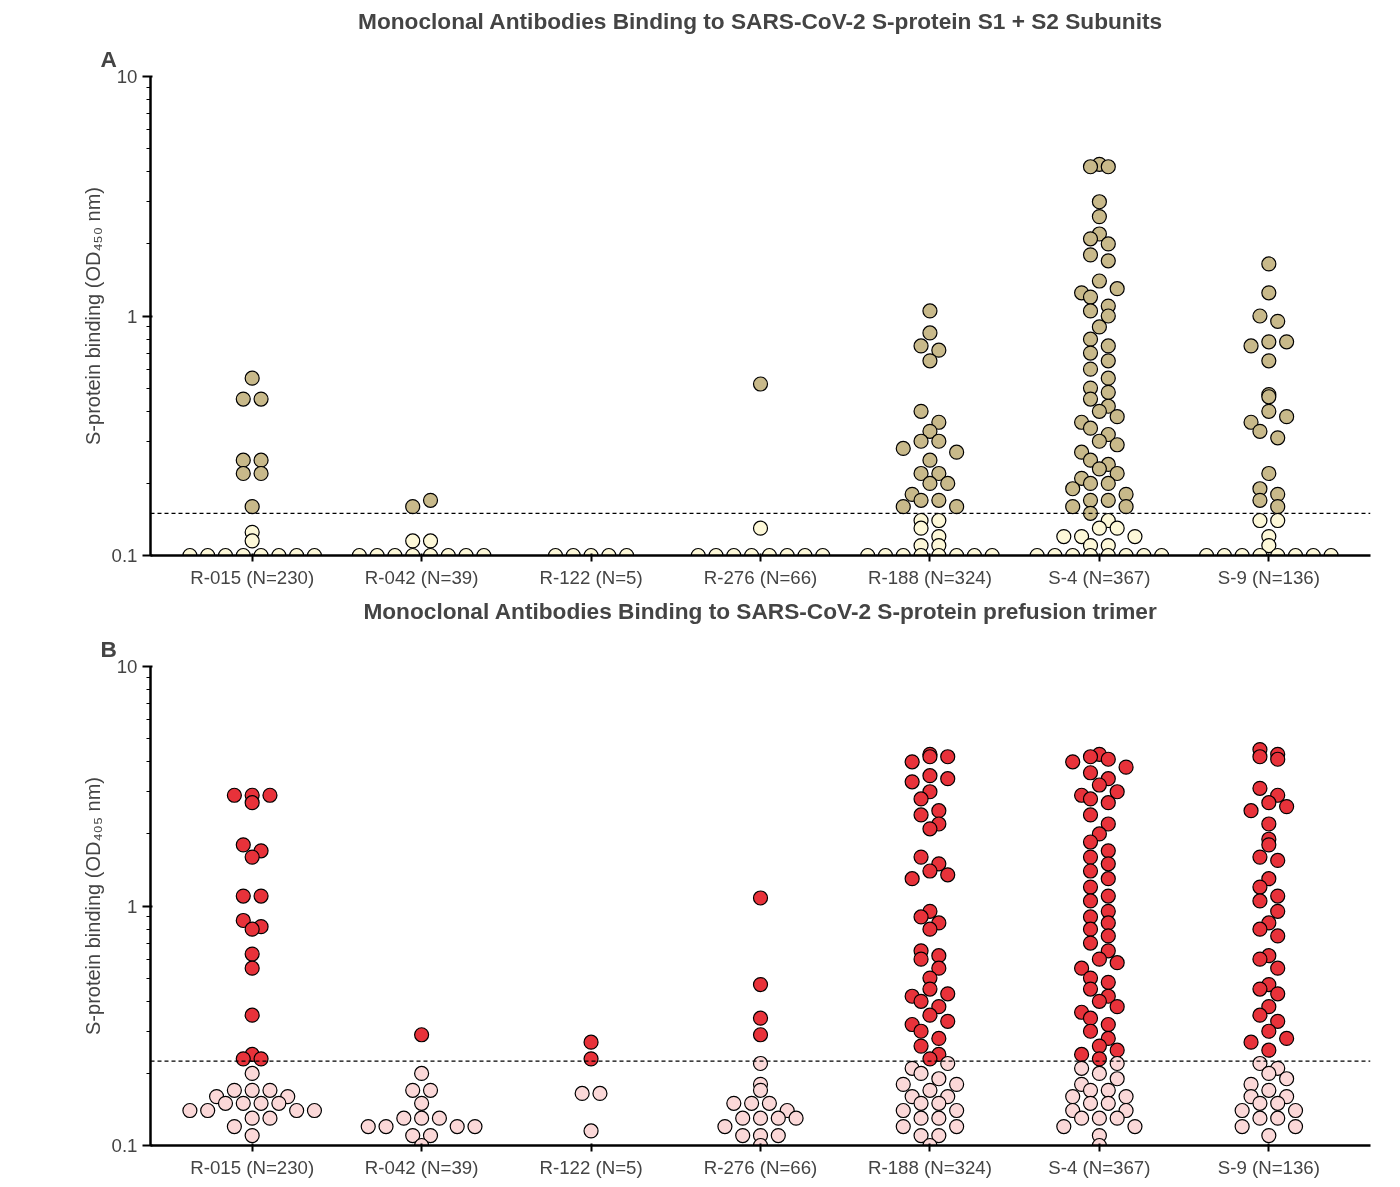 This screenshot has height=1187, width=1400. What do you see at coordinates (760, 610) in the screenshot?
I see `chart-title: Monoclonal Antibodies Binding to SARS-CoV-2 S-protein prefusion trimer` at bounding box center [760, 610].